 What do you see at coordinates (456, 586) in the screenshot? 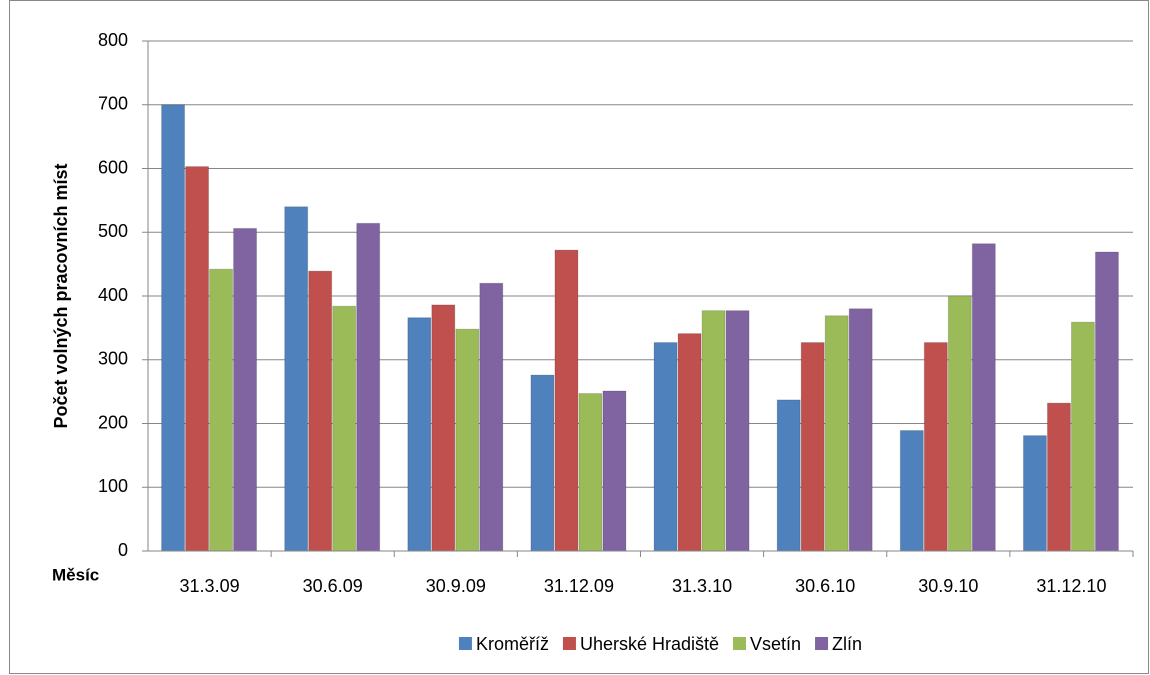
I see `x-tick-label: 30.9.09` at bounding box center [456, 586].